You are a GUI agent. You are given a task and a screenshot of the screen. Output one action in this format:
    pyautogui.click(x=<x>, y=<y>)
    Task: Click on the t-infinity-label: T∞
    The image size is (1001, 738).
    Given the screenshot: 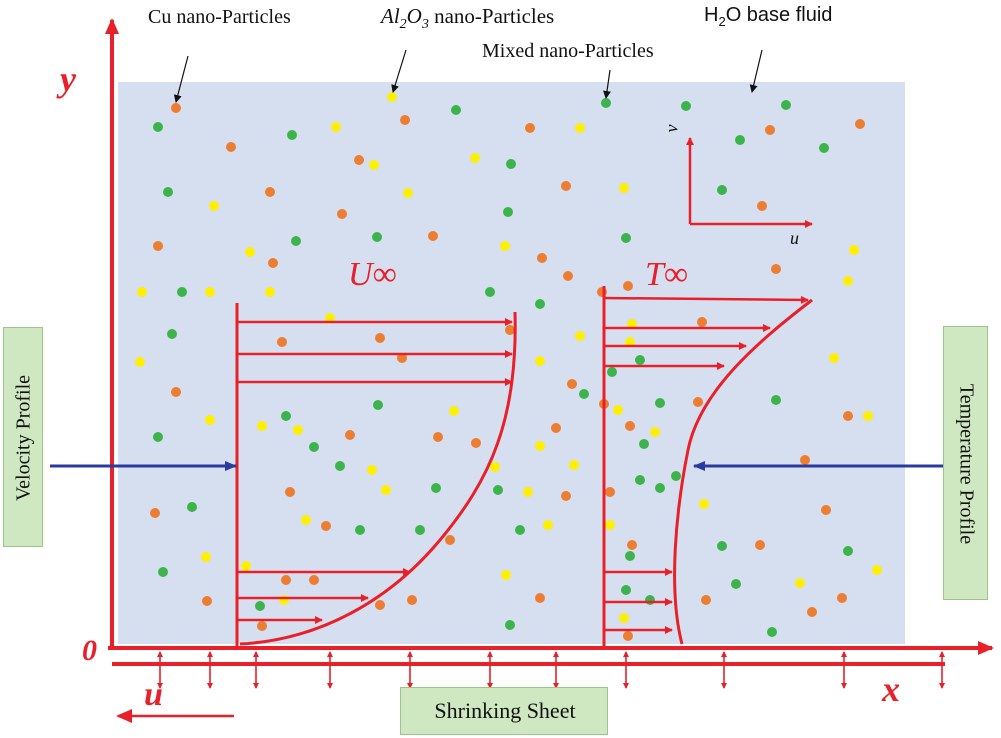 What is the action you would take?
    pyautogui.click(x=666, y=275)
    